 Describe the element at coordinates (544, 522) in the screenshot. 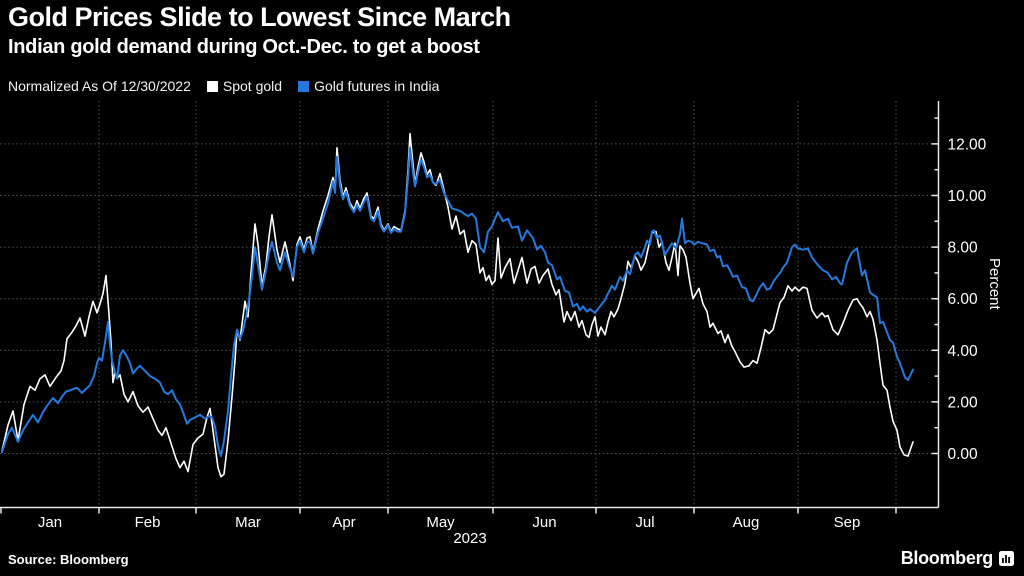

I see `x-axis-month-label: Jun` at that location.